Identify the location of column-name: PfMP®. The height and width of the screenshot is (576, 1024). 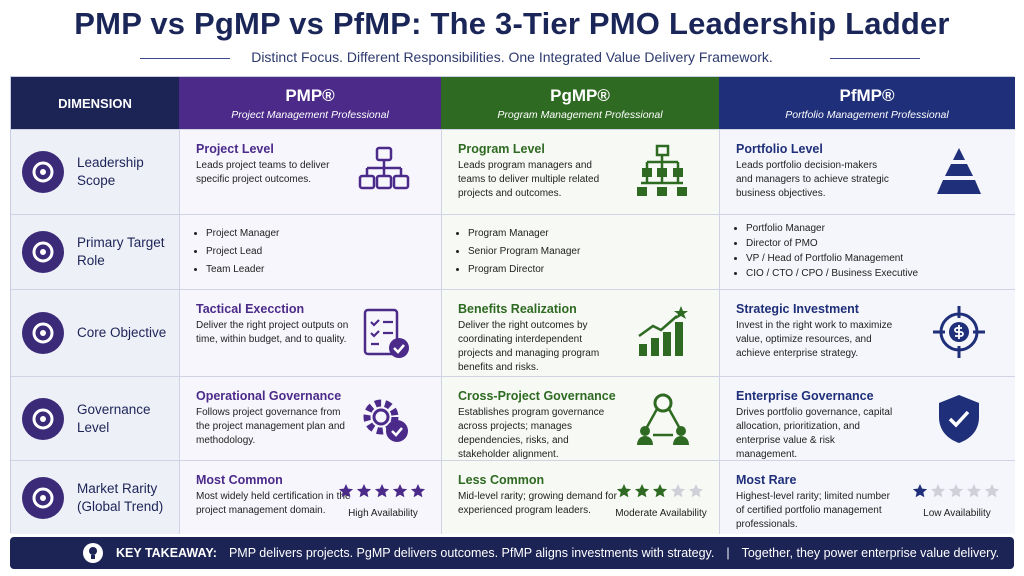
(867, 95).